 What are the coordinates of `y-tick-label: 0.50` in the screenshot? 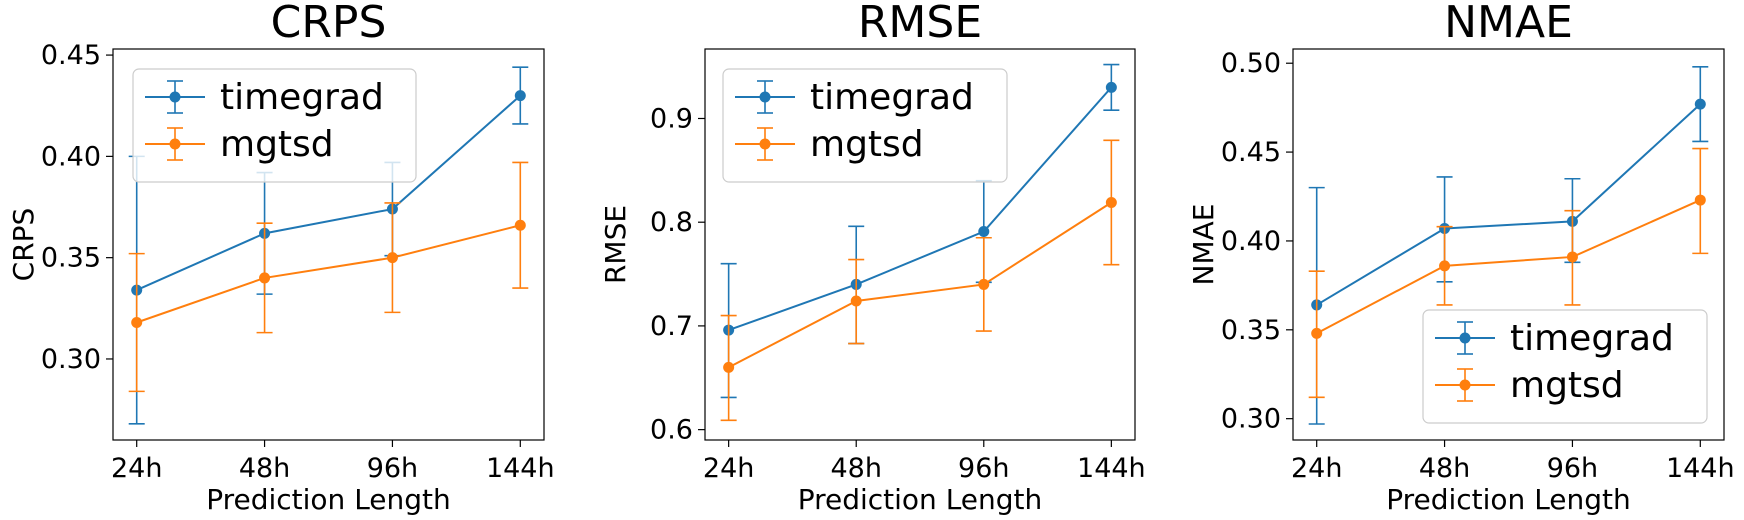 It's located at (1251, 63).